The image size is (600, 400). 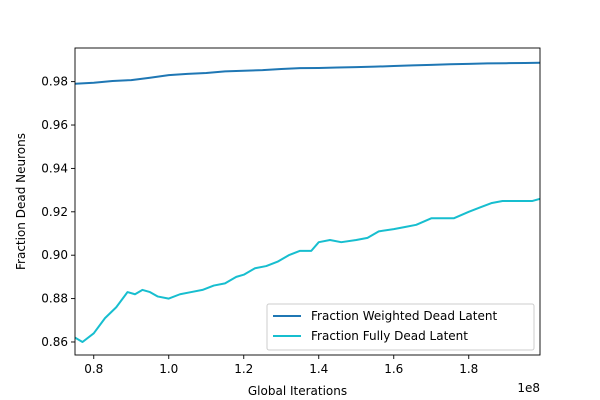 What do you see at coordinates (468, 369) in the screenshot?
I see `x-tick-label: 1.8` at bounding box center [468, 369].